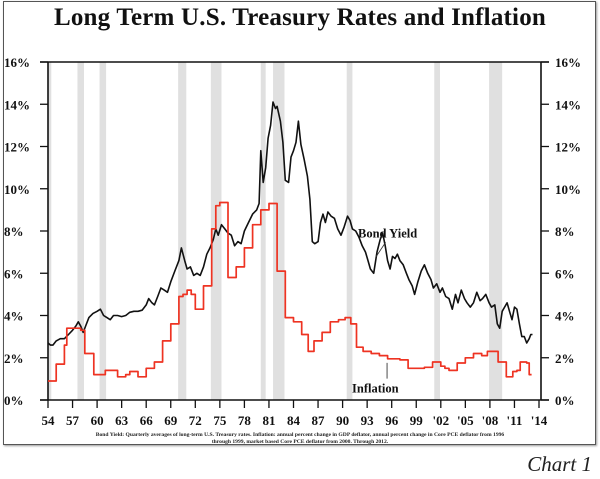 Image resolution: width=600 pixels, height=479 pixels. Describe the element at coordinates (465, 420) in the screenshot. I see `x-tick-label: '05` at that location.